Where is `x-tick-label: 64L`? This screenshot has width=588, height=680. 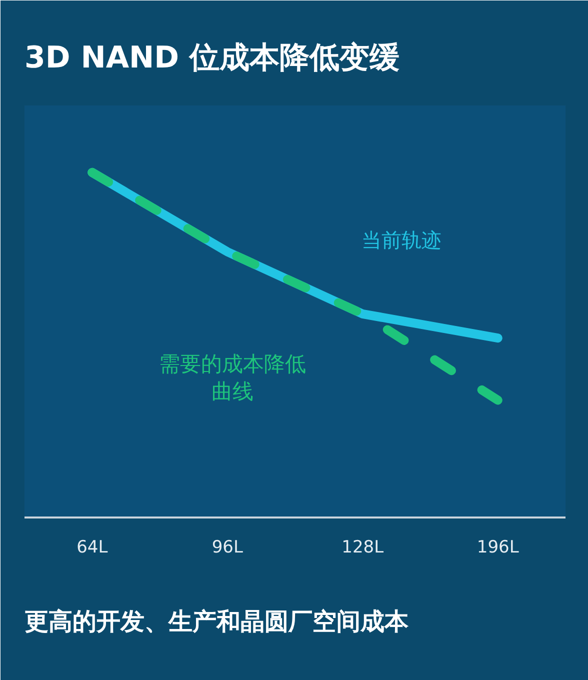
x-tick-label: 64L is located at coordinates (92, 548).